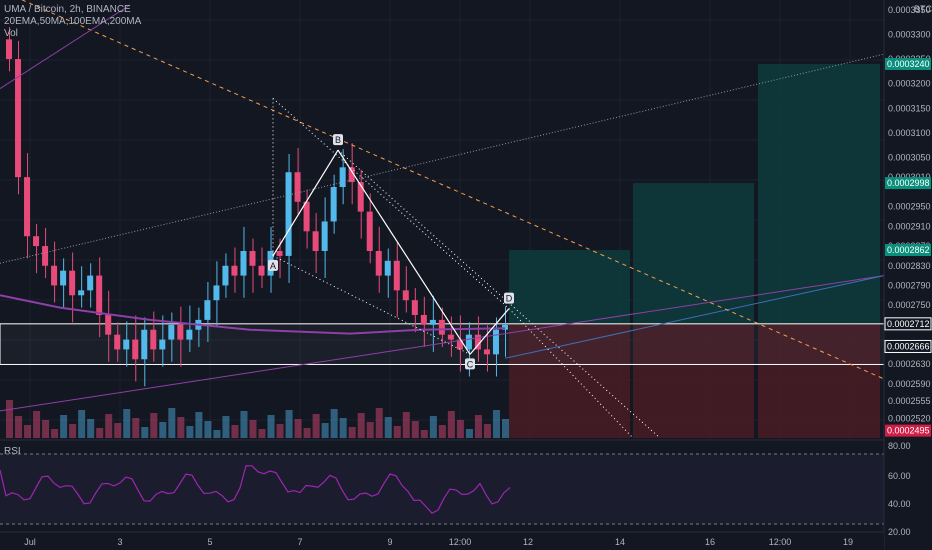 This screenshot has height=550, width=932. What do you see at coordinates (67, 9) in the screenshot?
I see `symbol-legend: UMA / Bitcoin, 2h, BINANCE` at bounding box center [67, 9].